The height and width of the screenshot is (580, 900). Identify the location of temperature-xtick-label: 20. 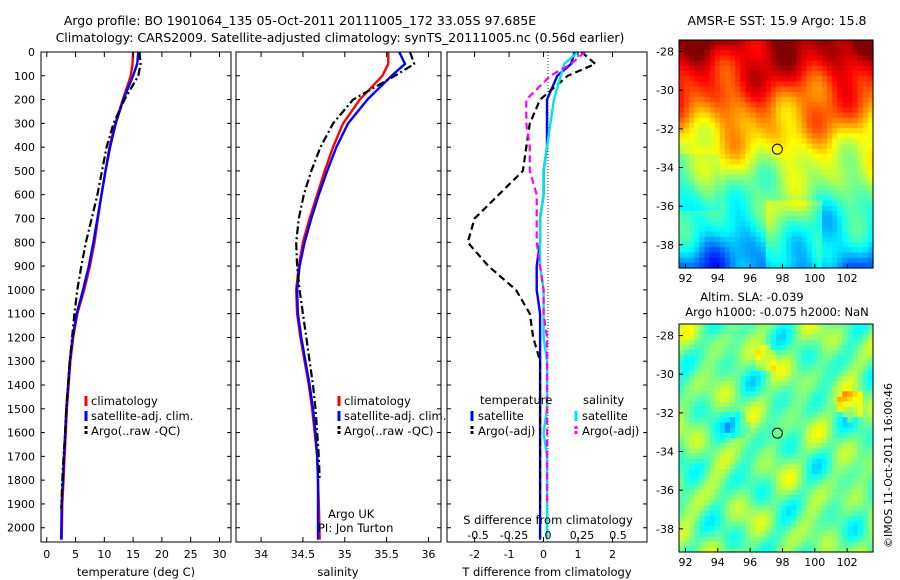
(162, 554).